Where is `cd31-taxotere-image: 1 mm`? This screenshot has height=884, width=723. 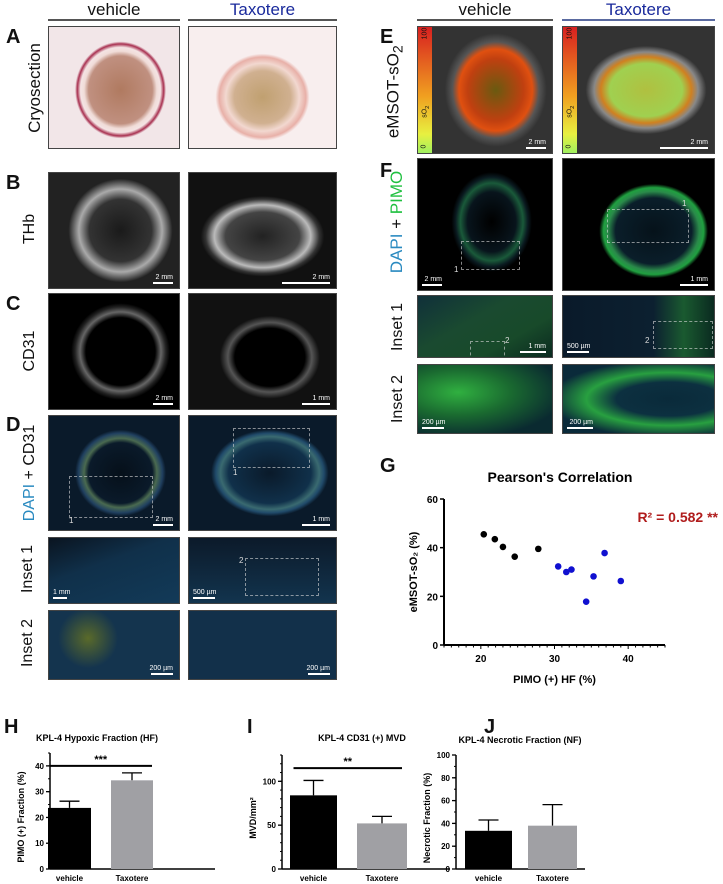
cd31-taxotere-image: 1 mm is located at coordinates (262, 351).